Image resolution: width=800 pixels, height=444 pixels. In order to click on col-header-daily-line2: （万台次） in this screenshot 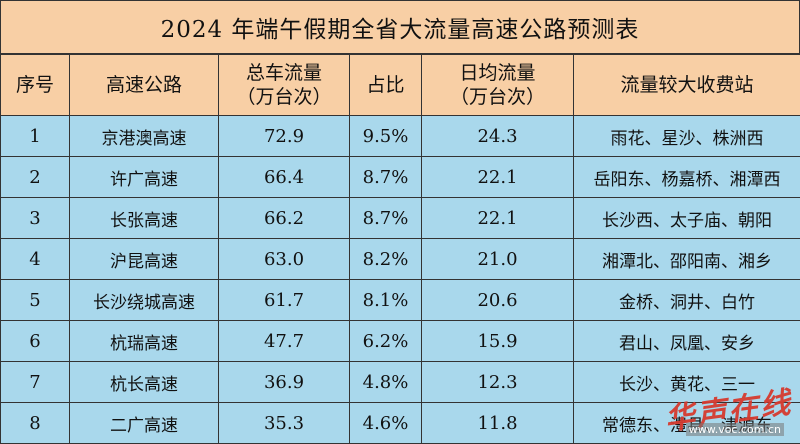, I will do `click(497, 97)`.